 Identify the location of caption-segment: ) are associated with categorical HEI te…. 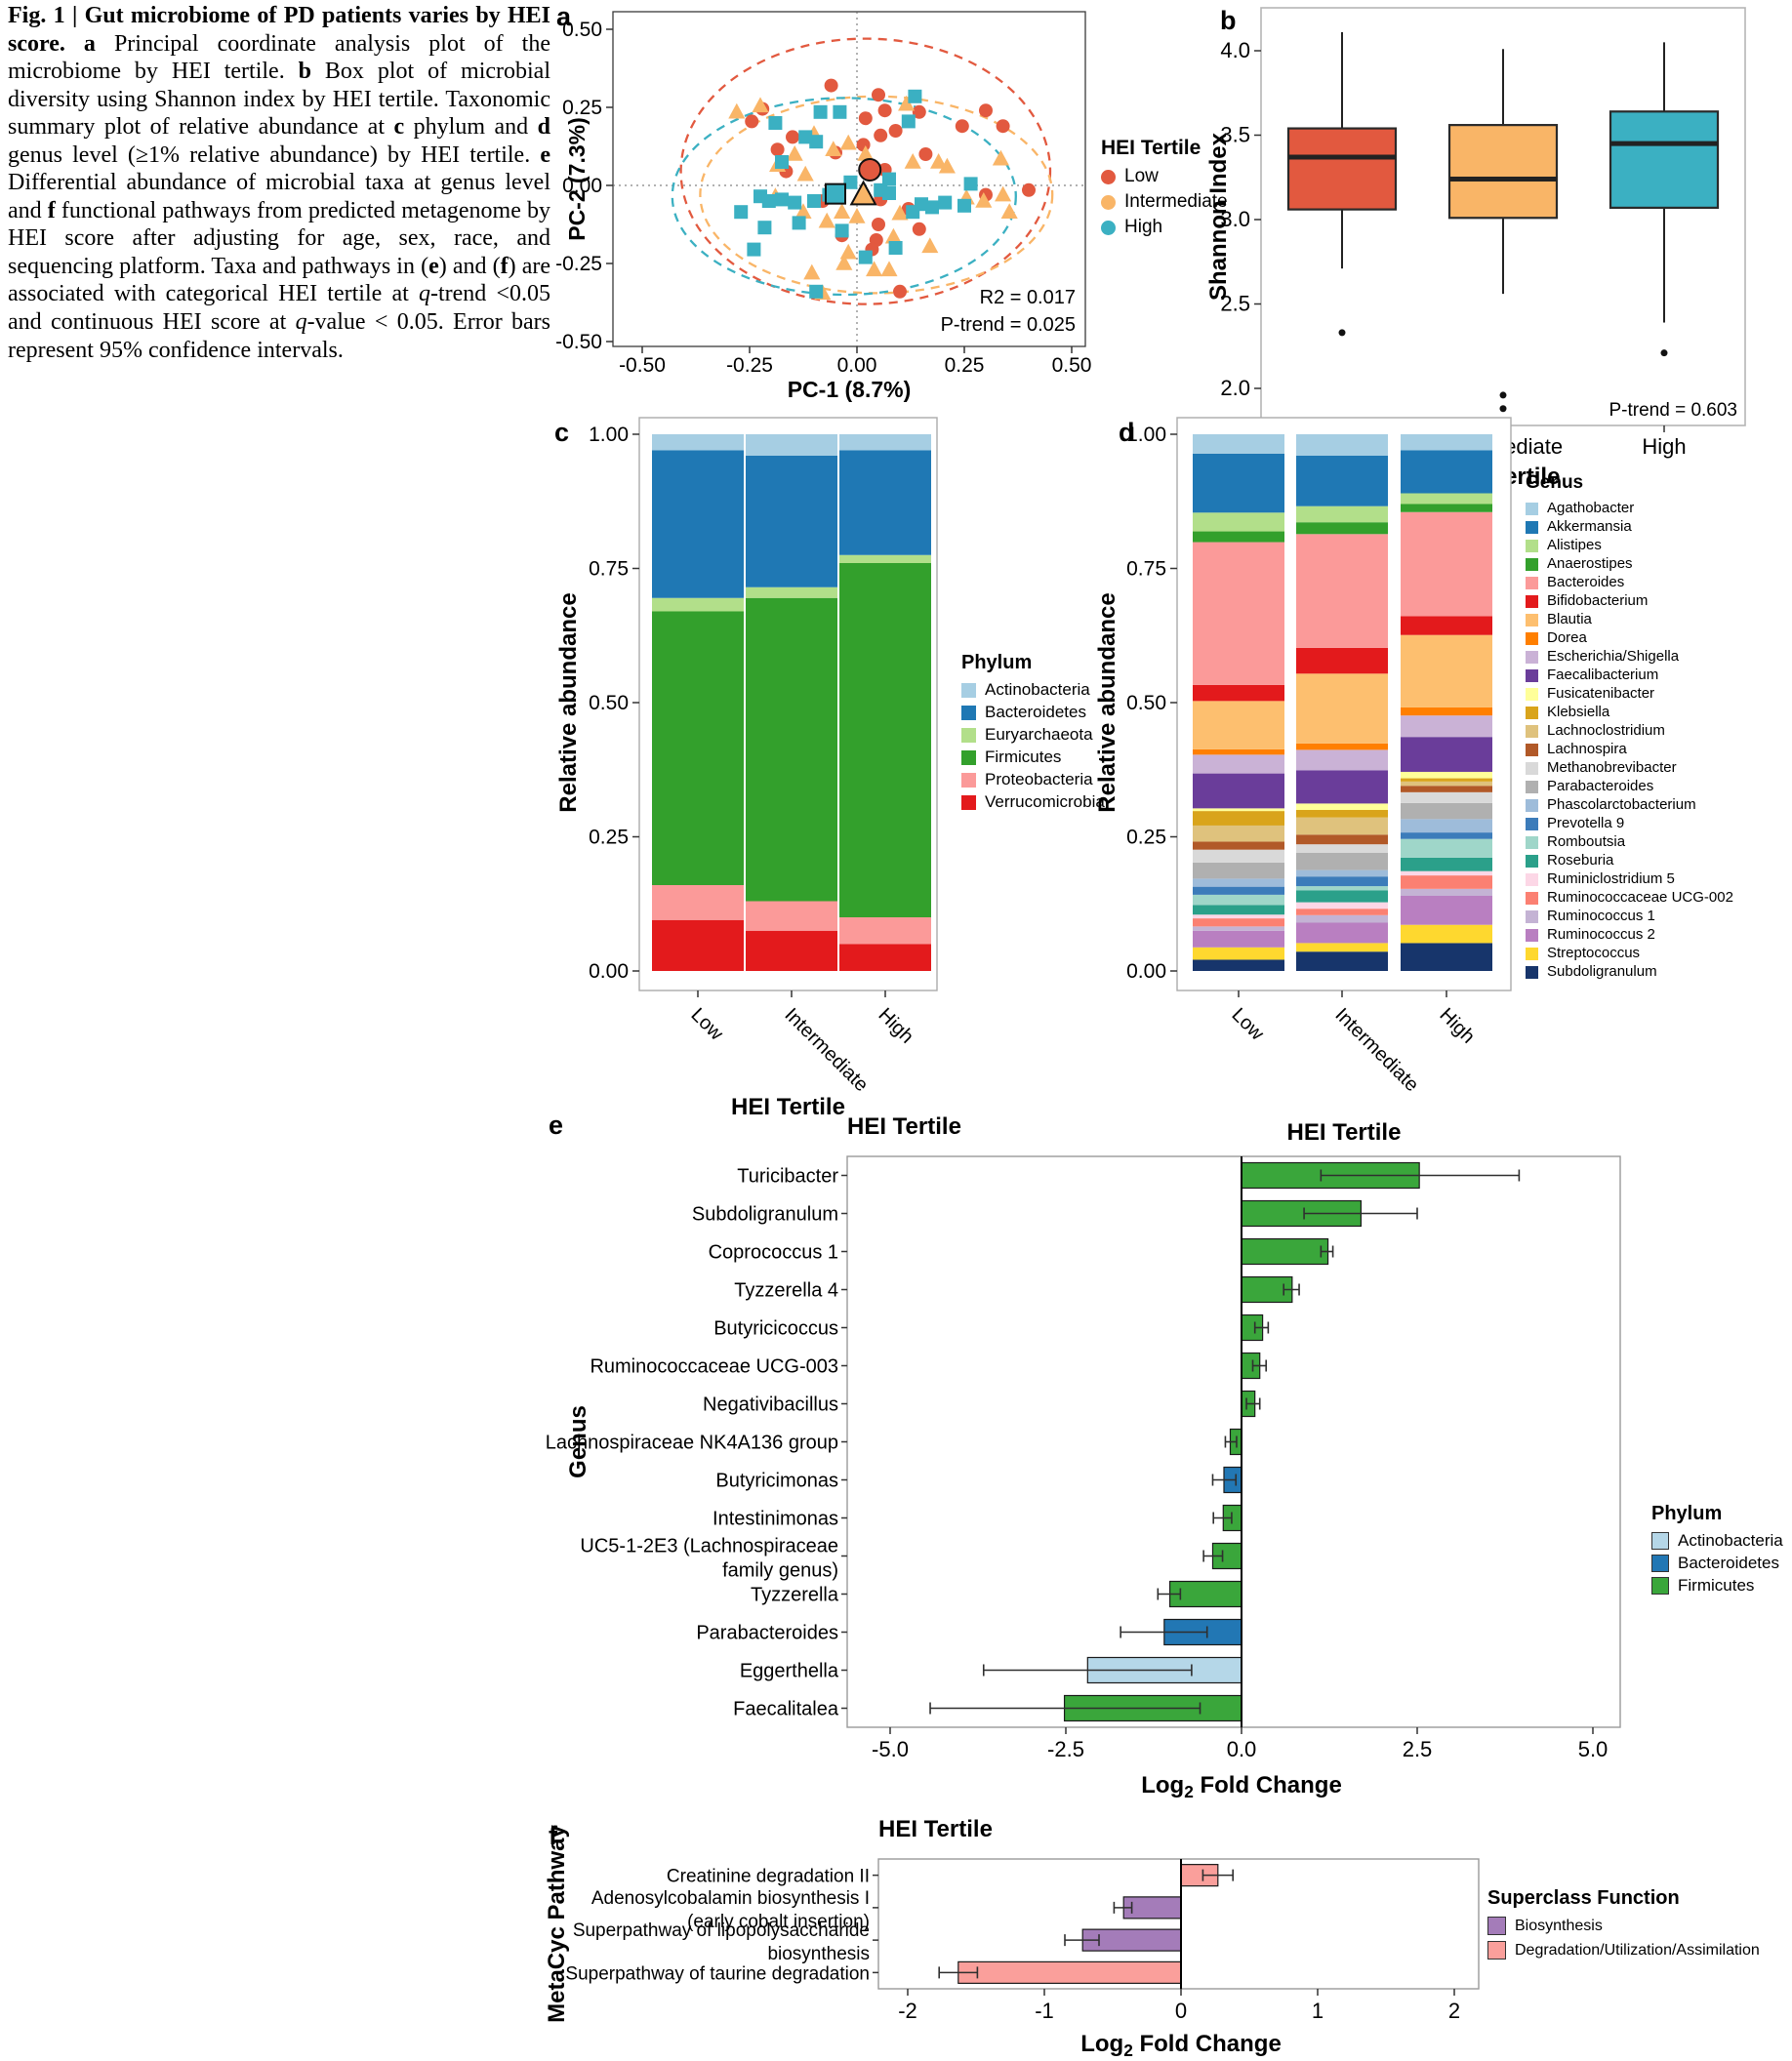
(279, 280).